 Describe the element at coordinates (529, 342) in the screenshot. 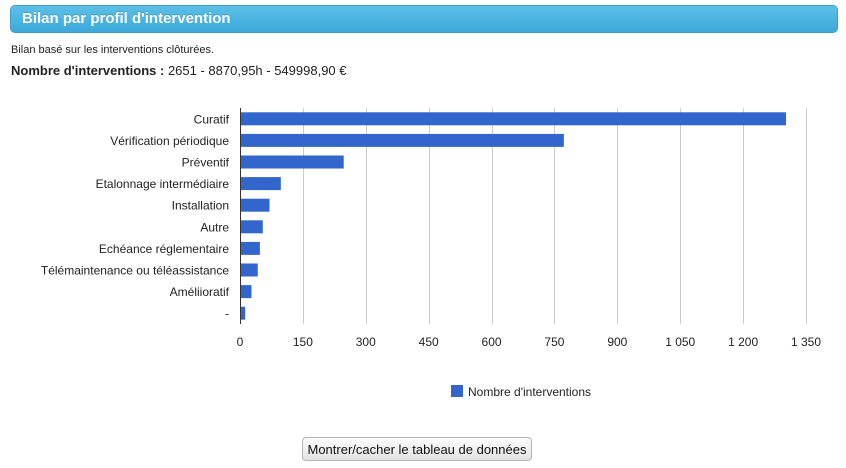

I see `chart-tick-labels: 0 150 300 450 600 750 900 1 050 1 200 1 350` at that location.